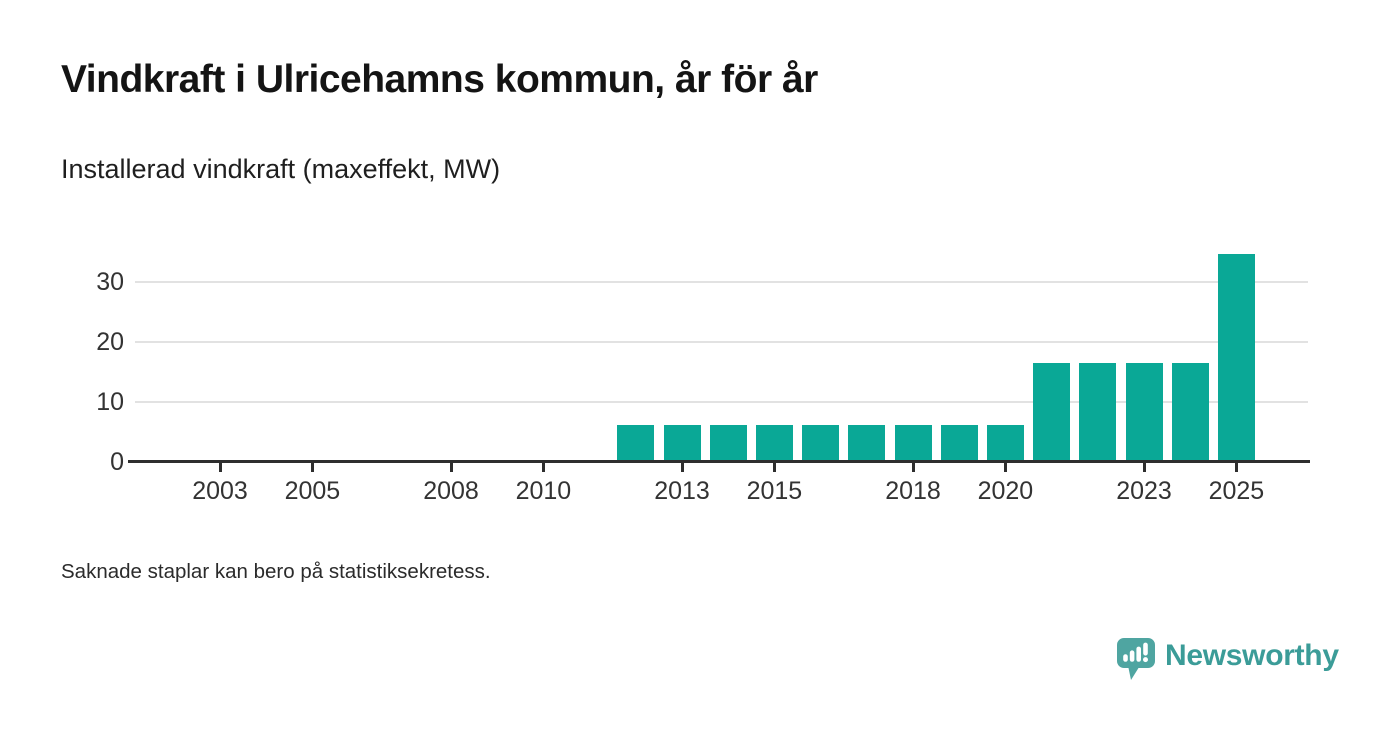  What do you see at coordinates (867, 443) in the screenshot?
I see `bar-2017` at bounding box center [867, 443].